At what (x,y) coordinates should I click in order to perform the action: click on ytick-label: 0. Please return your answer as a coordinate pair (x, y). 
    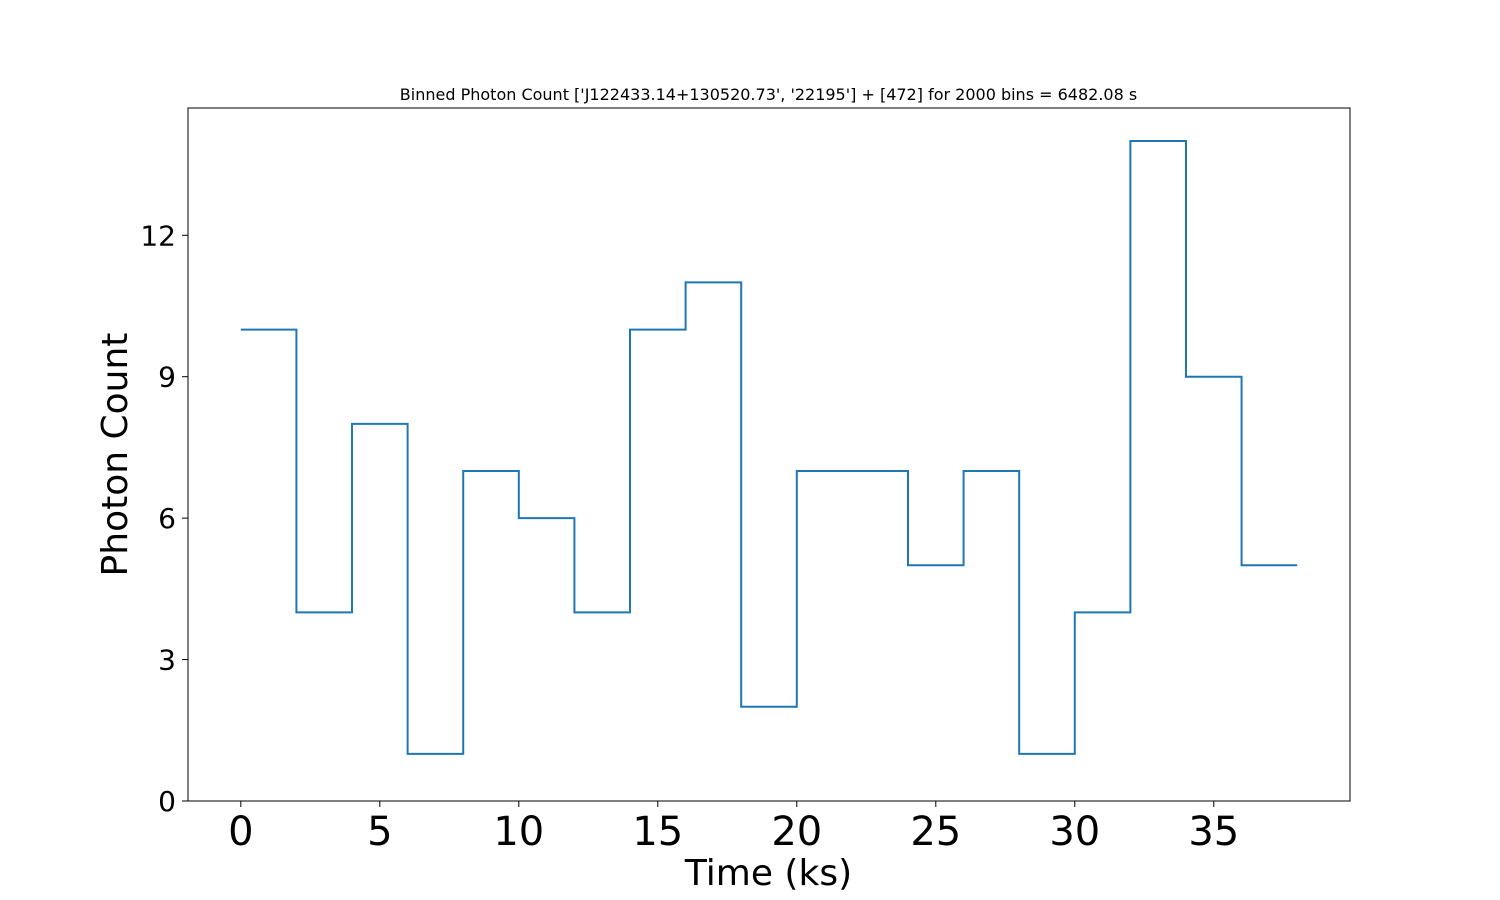
    Looking at the image, I should click on (167, 801).